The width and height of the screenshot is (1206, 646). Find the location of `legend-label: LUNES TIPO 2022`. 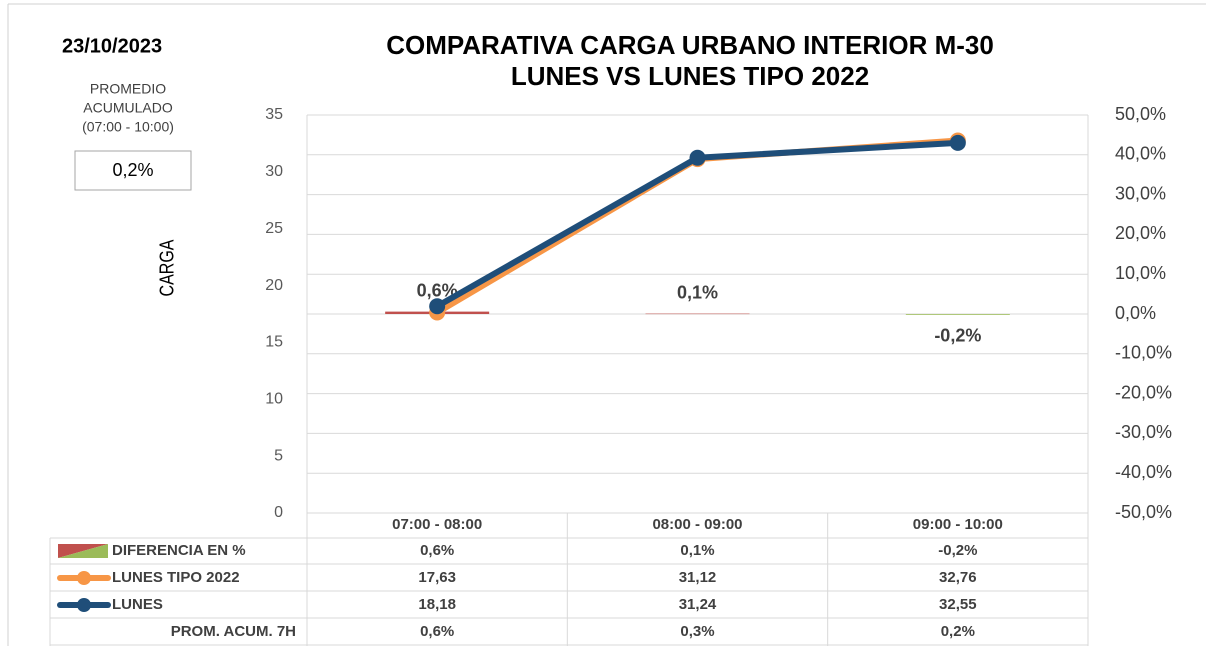

legend-label: LUNES TIPO 2022 is located at coordinates (176, 577).